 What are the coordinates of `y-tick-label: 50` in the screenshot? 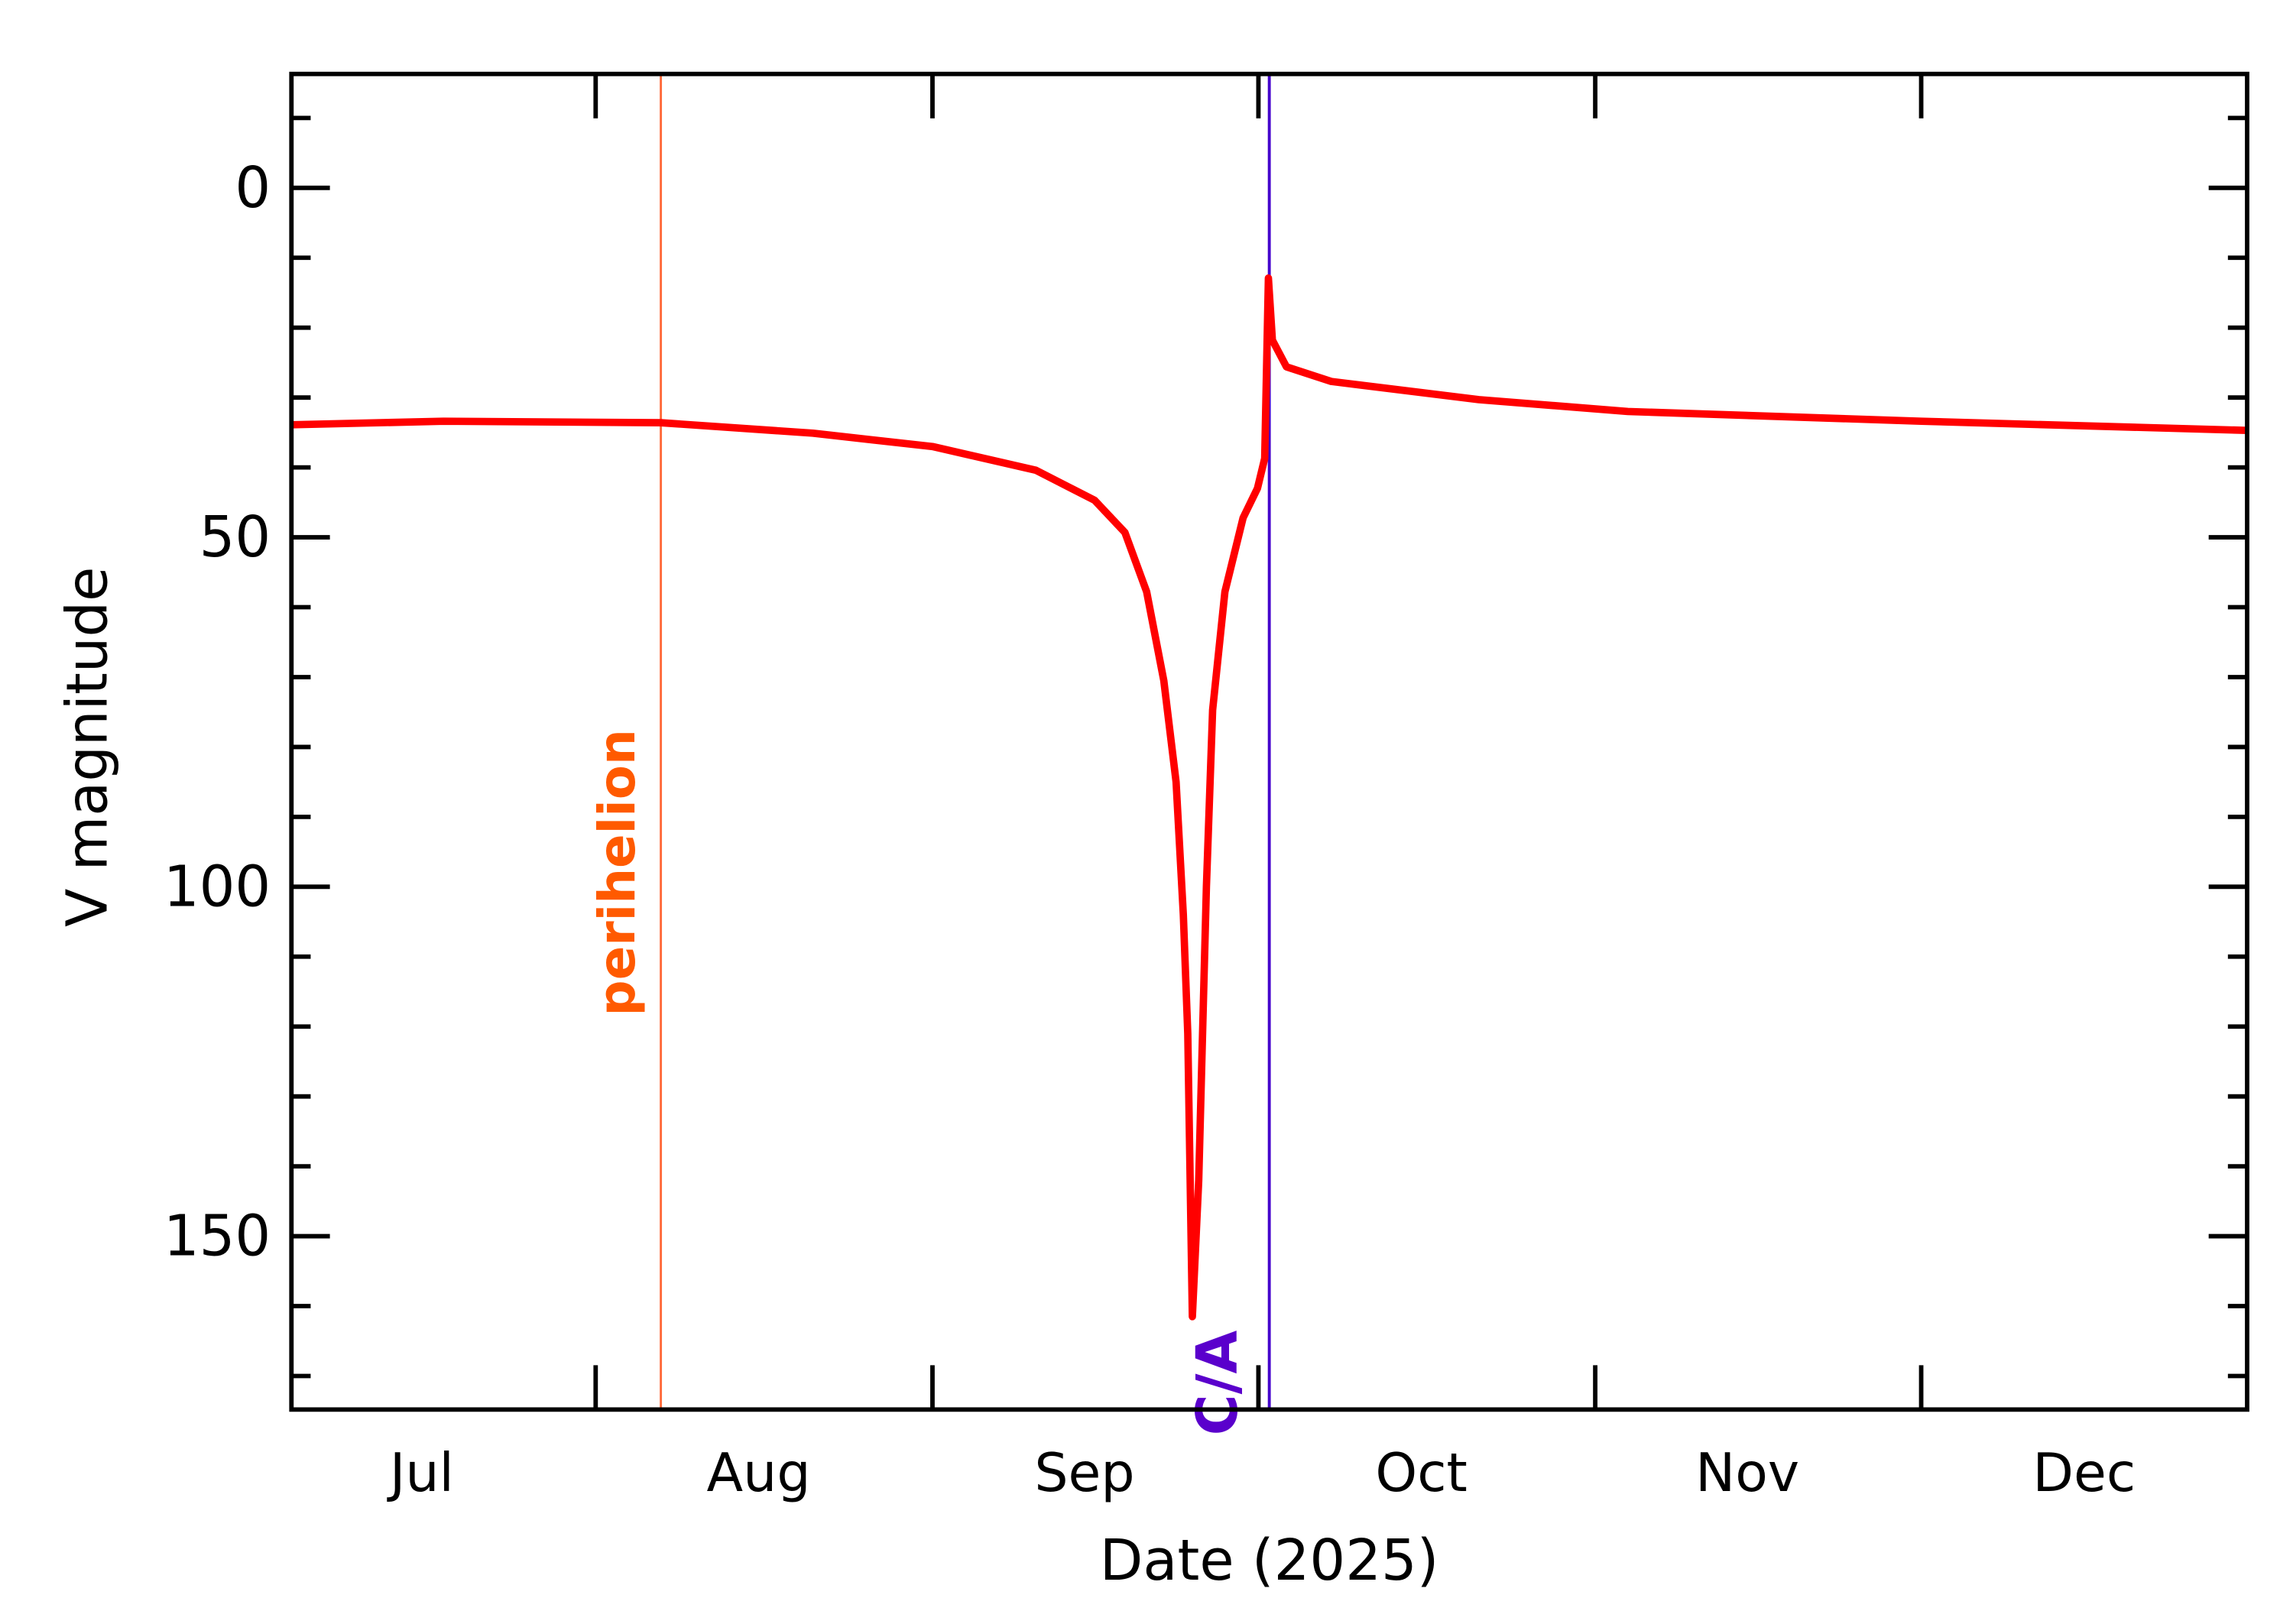 It's located at (235, 537).